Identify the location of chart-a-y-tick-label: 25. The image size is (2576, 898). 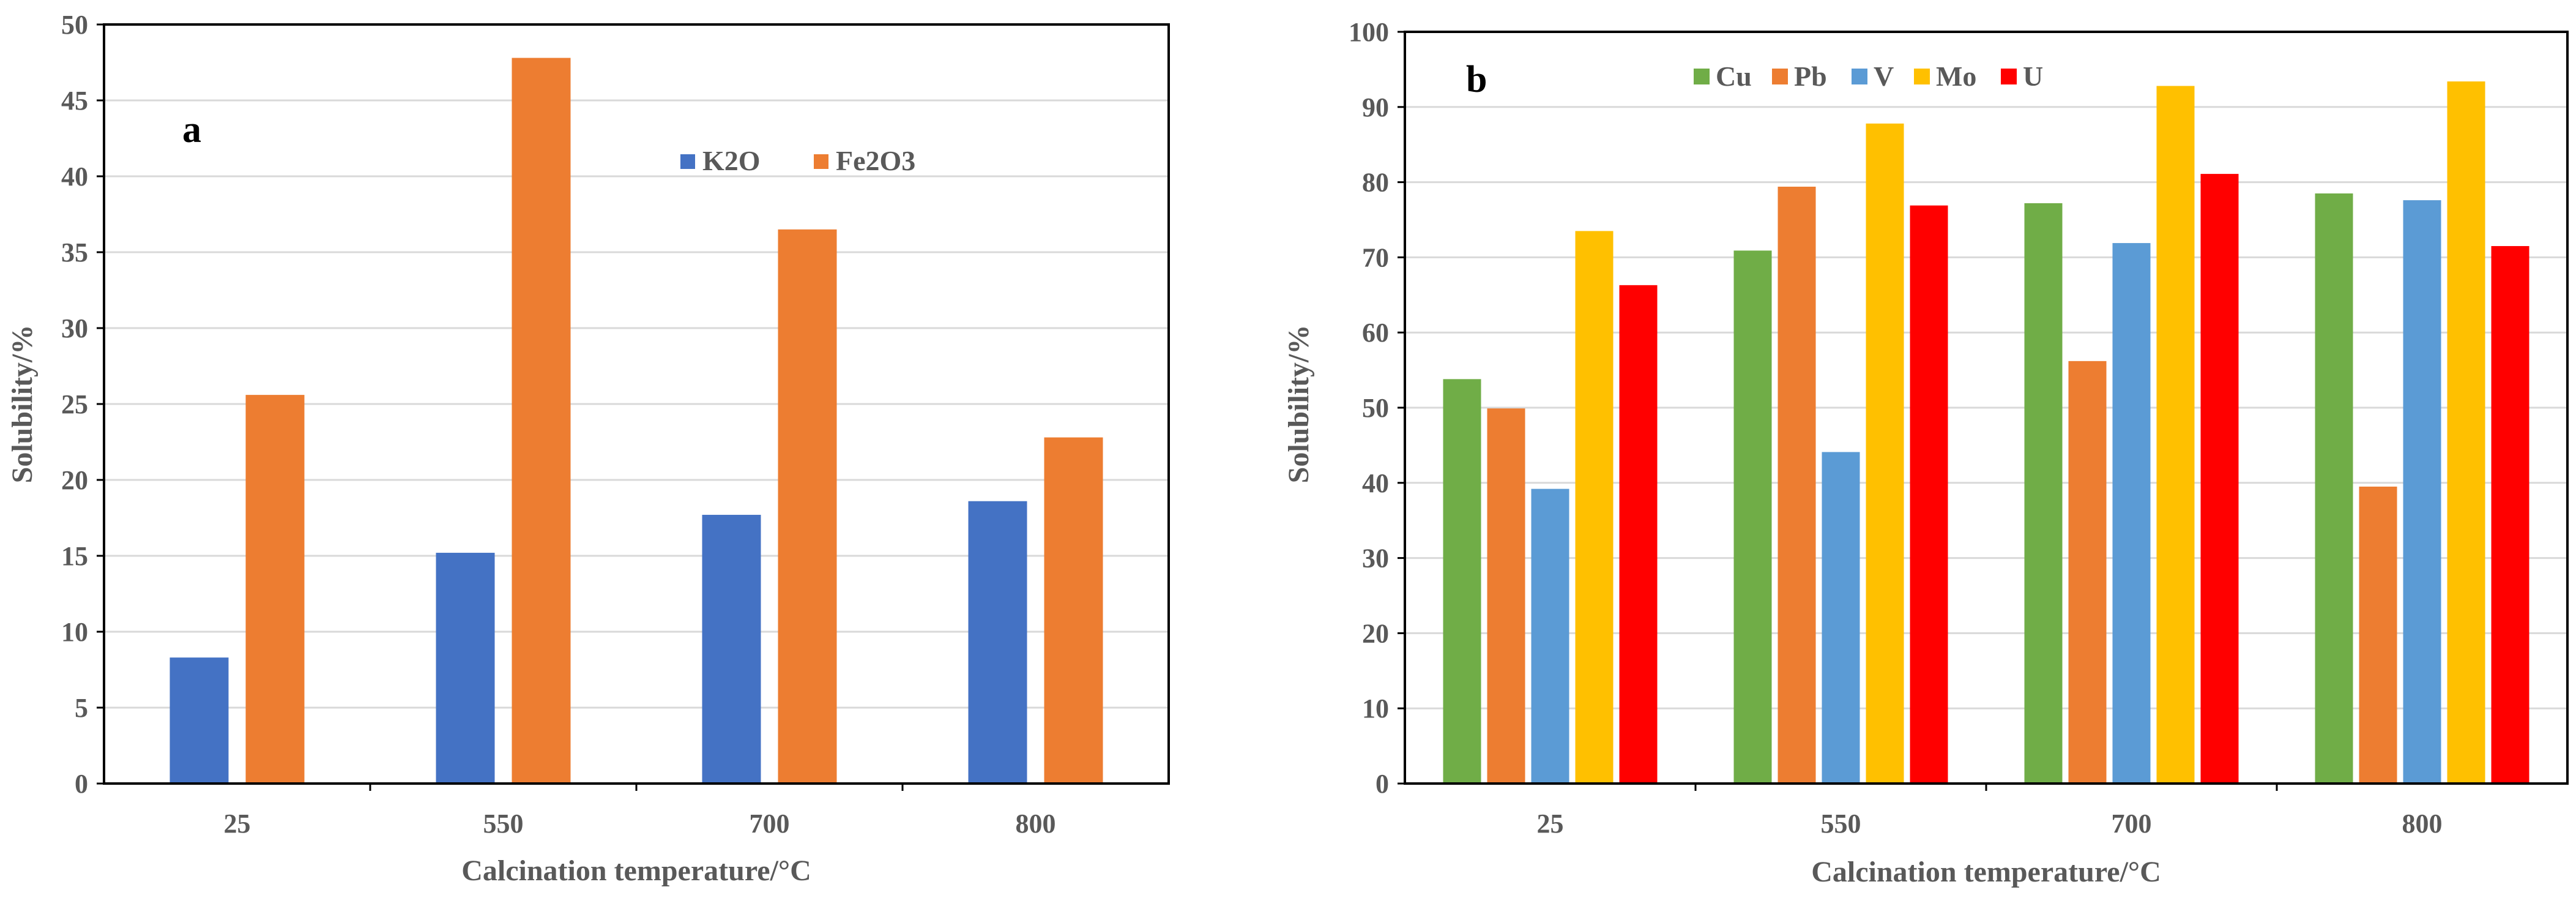
(74, 404).